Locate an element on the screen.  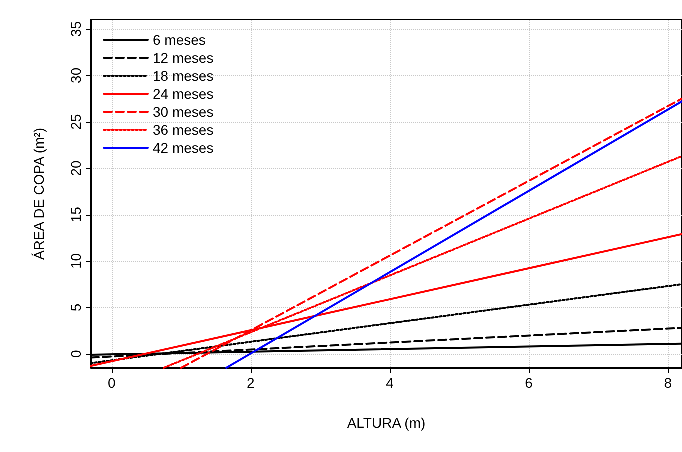
y-axis-title: ÁREA DE COPA (m²) is located at coordinates (39, 194).